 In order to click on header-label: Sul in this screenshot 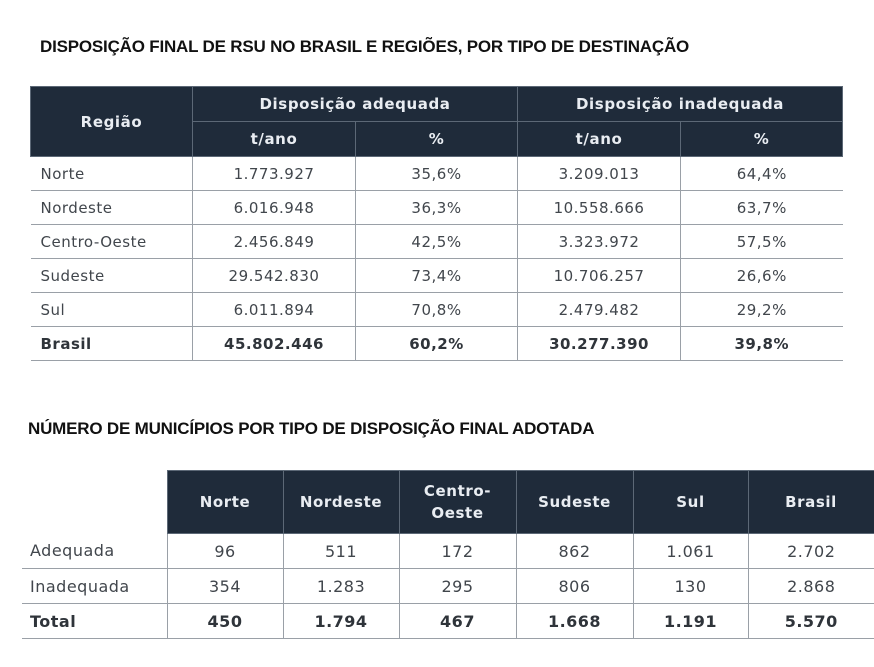, I will do `click(690, 502)`.